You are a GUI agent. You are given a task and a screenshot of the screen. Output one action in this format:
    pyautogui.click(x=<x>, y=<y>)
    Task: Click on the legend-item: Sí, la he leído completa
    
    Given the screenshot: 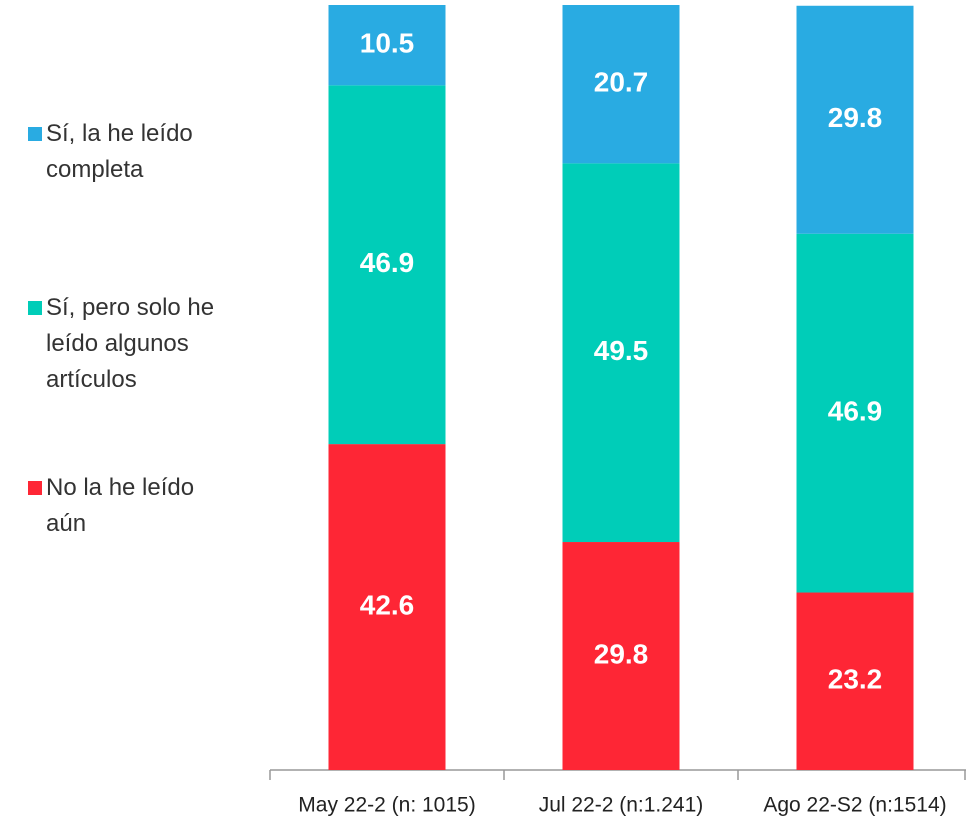 What is the action you would take?
    pyautogui.click(x=143, y=152)
    